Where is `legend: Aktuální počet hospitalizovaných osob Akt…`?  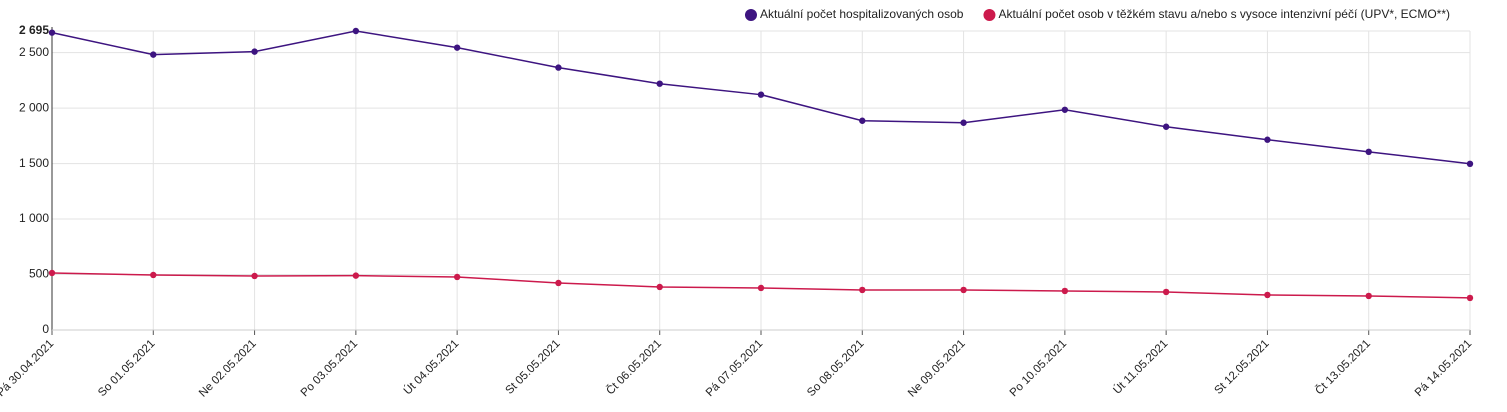
legend: Aktuální počet hospitalizovaných osob Akt… is located at coordinates (1097, 14).